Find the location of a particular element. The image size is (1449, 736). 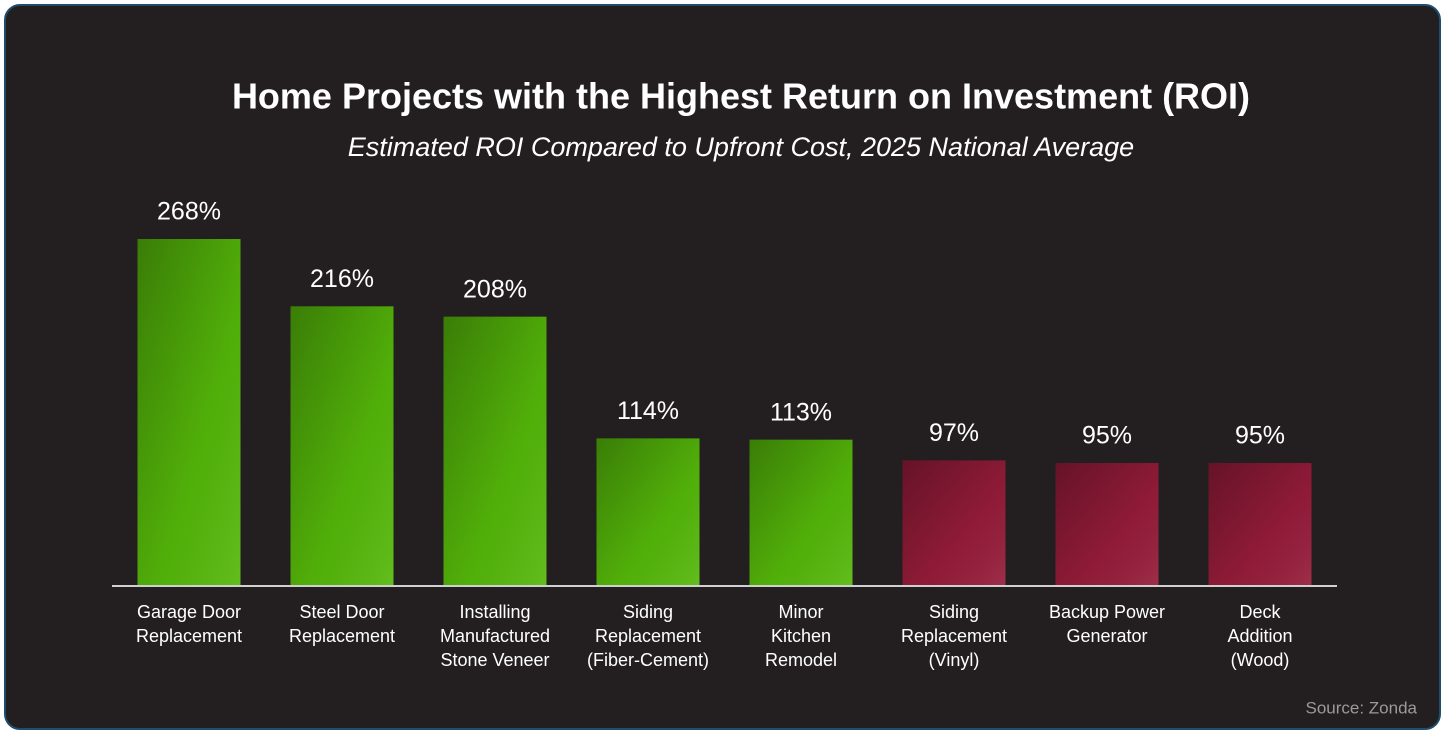

x-tick-label: Backup Power Generator is located at coordinates (1107, 624).